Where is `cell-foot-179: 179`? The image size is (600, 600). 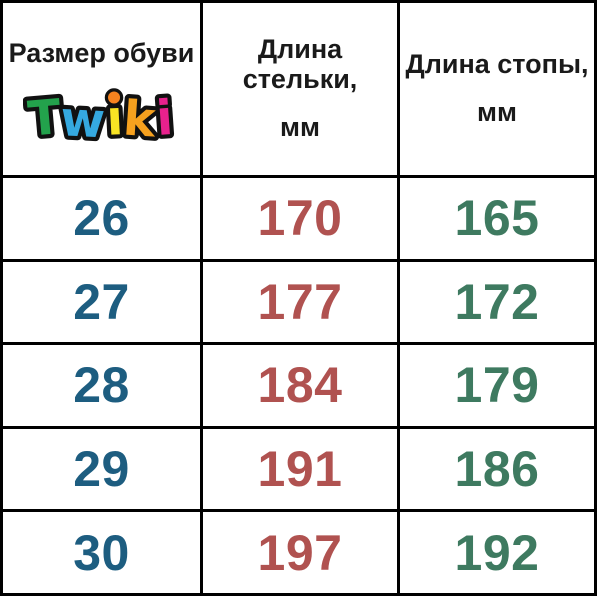 cell-foot-179: 179 is located at coordinates (495, 384).